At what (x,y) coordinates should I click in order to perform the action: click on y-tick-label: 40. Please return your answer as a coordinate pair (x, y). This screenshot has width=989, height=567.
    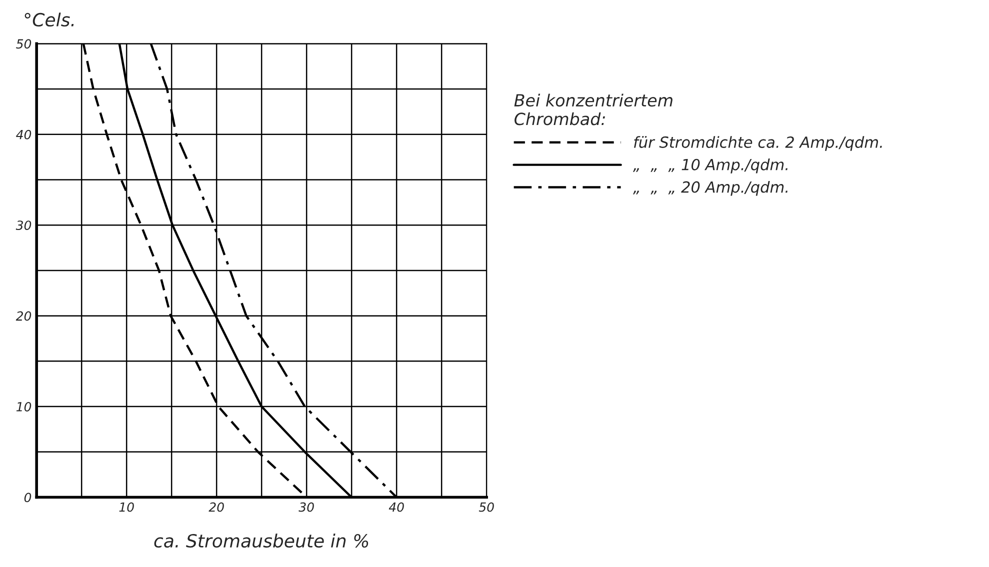
    Looking at the image, I should click on (24, 135).